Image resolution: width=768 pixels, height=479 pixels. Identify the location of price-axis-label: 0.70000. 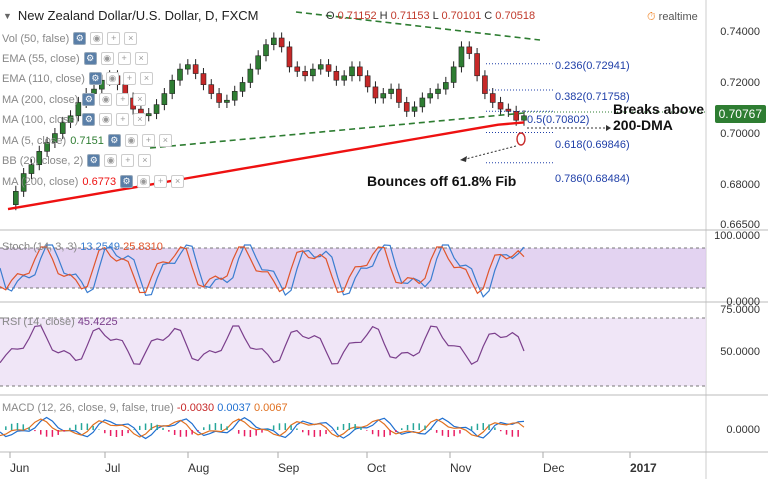
(740, 134).